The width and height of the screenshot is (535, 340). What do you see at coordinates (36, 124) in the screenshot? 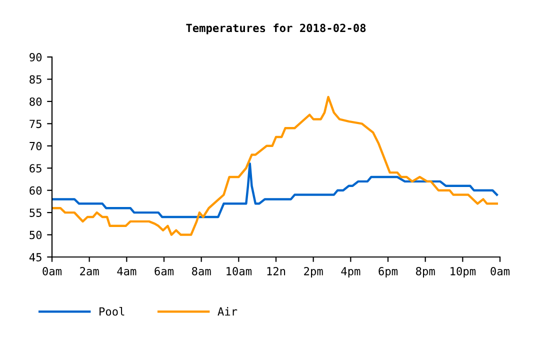
I see `y-tick-label: 75` at bounding box center [36, 124].